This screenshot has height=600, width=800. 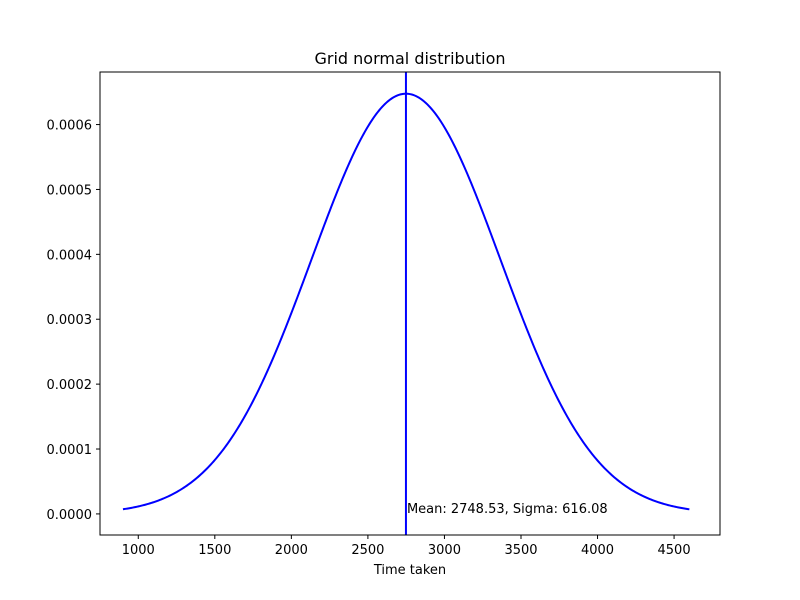 I want to click on y-tick-label-0: 0.0000, so click(x=70, y=515).